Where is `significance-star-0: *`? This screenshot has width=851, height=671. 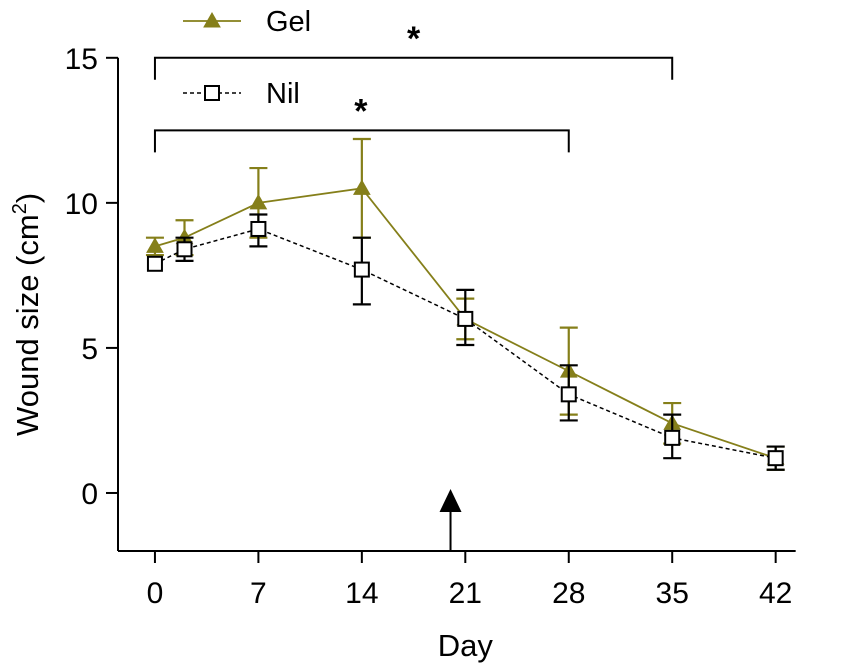
significance-star-0: * is located at coordinates (414, 39).